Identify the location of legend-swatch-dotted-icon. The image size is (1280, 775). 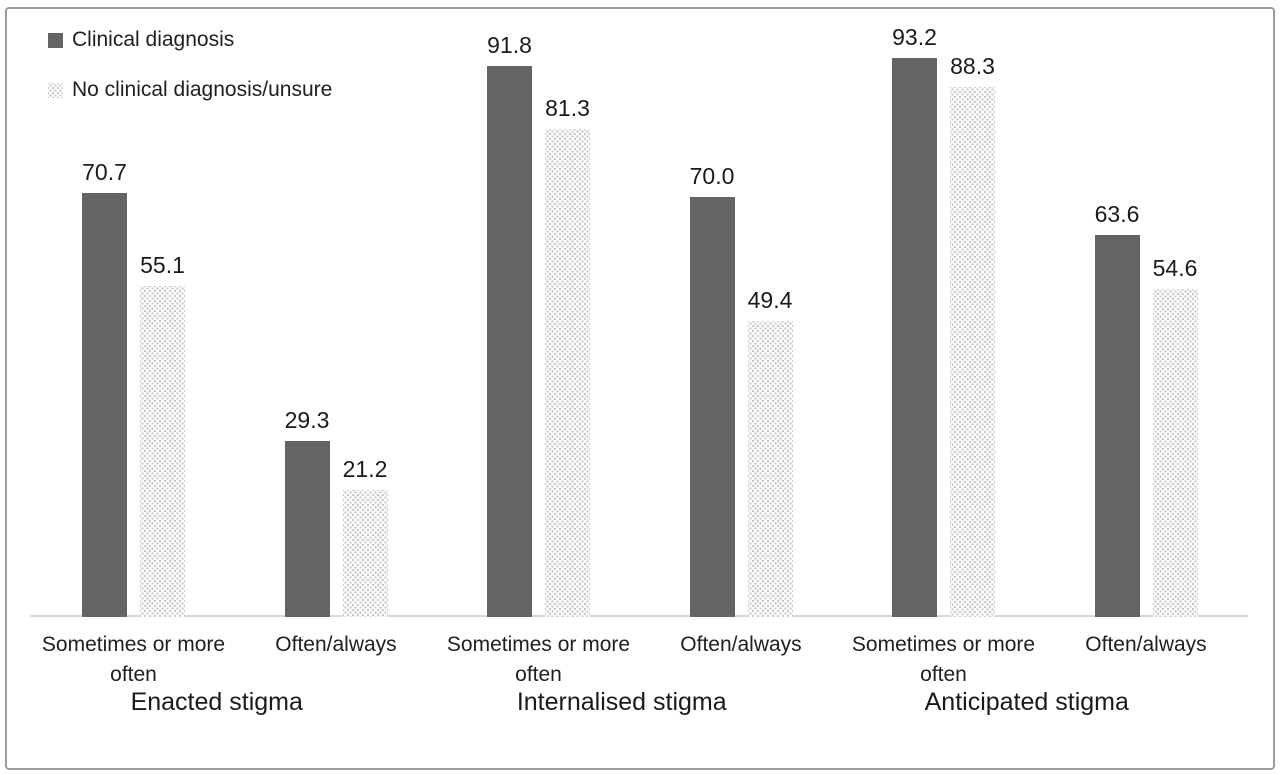
(55, 90).